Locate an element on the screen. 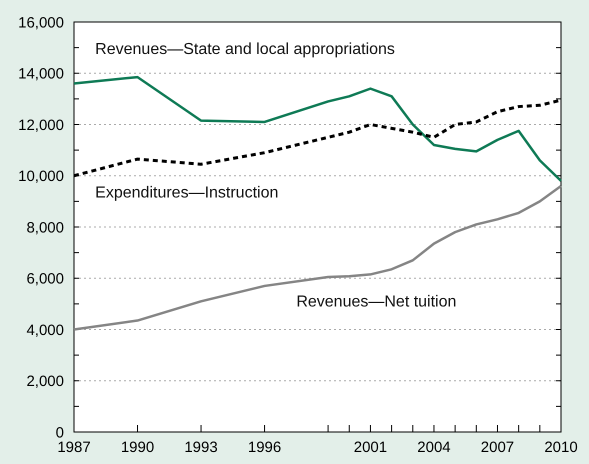 Image resolution: width=589 pixels, height=464 pixels. x-tick-label: 2004 is located at coordinates (434, 447).